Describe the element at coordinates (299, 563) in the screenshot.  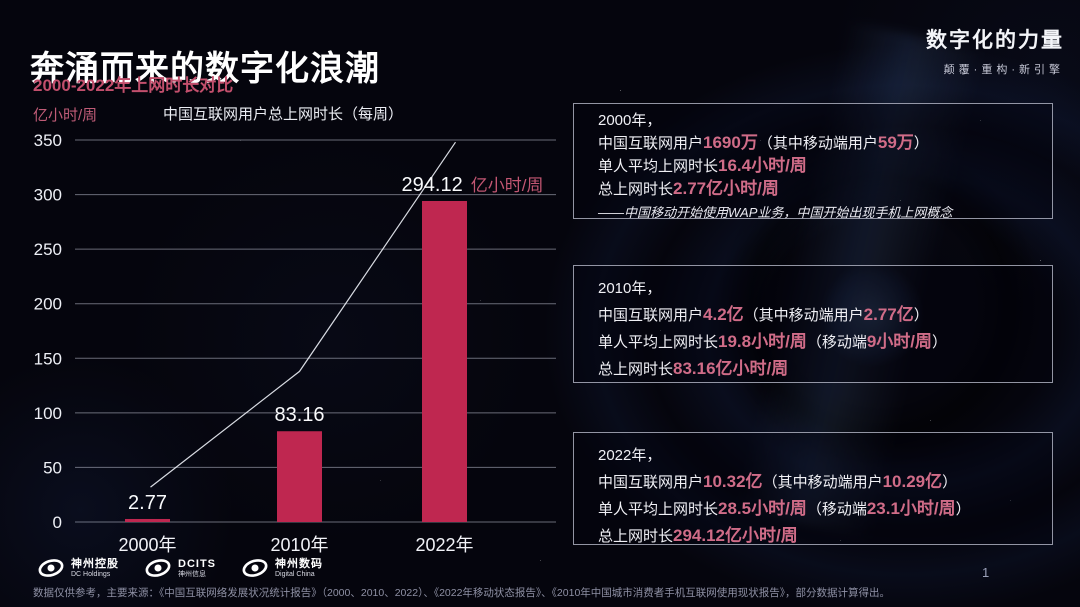
I see `logo-name: 神州数码` at that location.